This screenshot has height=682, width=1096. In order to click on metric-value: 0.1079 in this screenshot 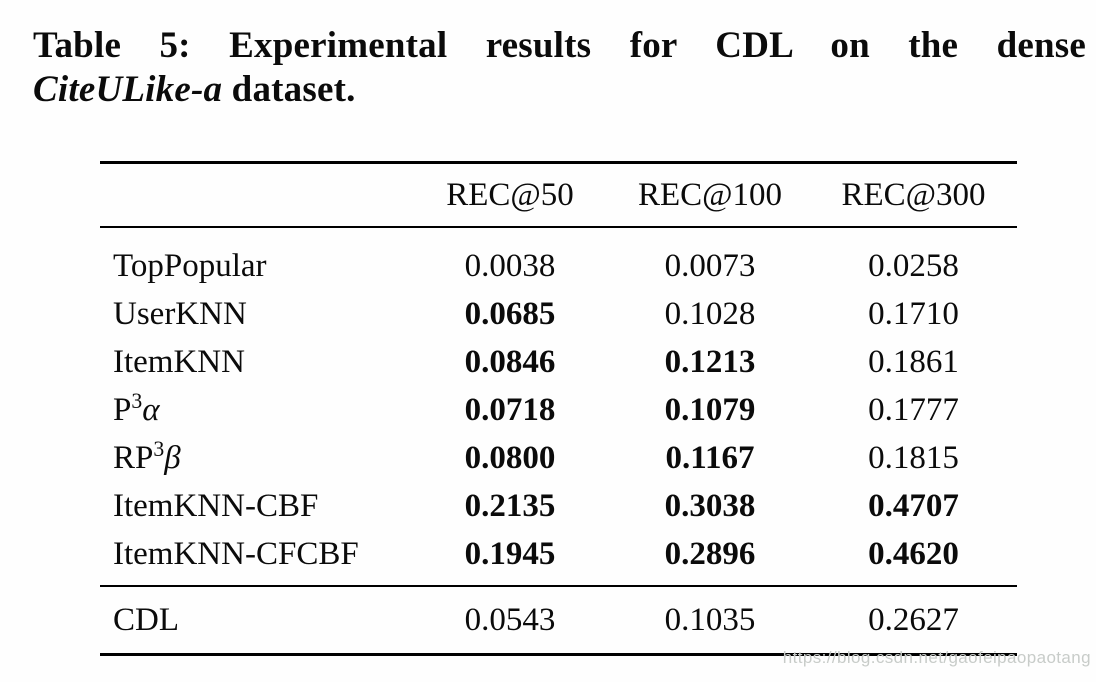, I will do `click(710, 409)`.